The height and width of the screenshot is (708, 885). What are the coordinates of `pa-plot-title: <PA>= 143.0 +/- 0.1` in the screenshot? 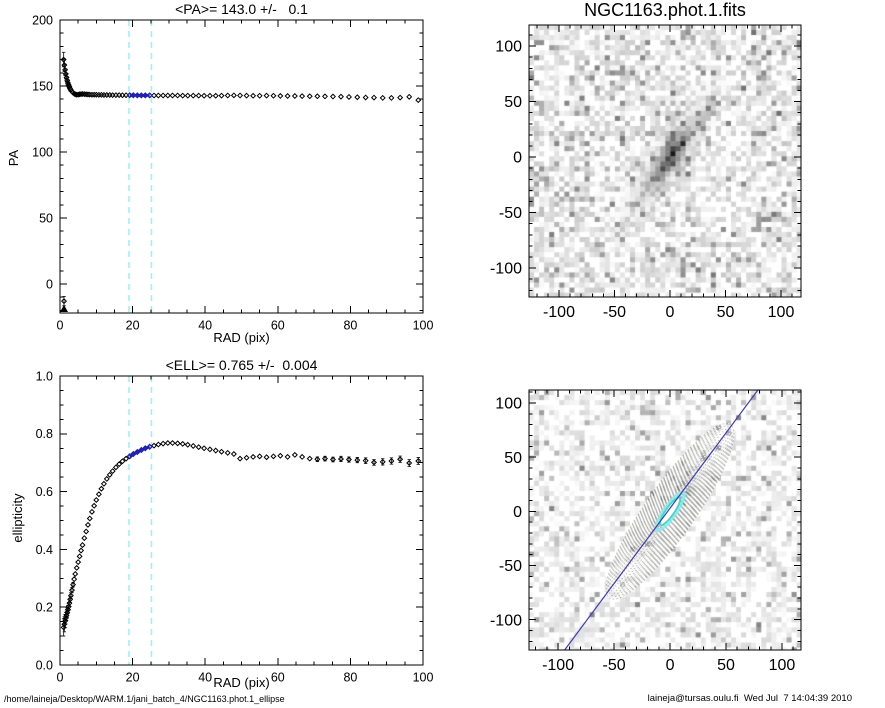 It's located at (241, 9).